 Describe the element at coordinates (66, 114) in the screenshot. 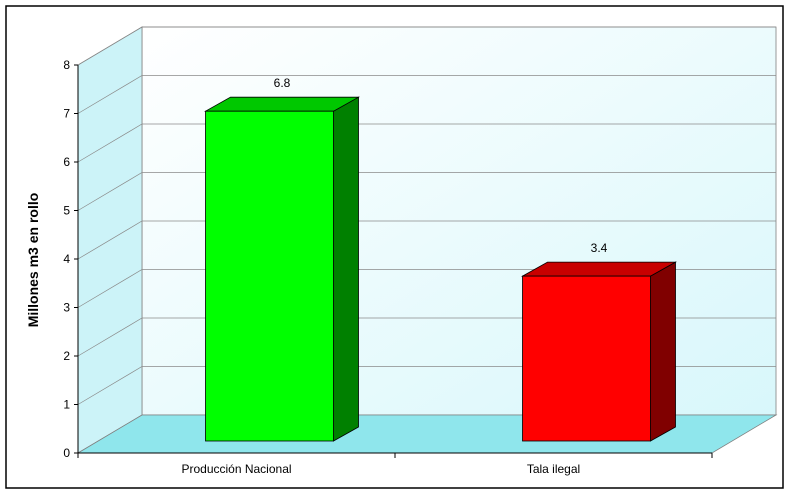

I see `y-tick-label: 7` at that location.